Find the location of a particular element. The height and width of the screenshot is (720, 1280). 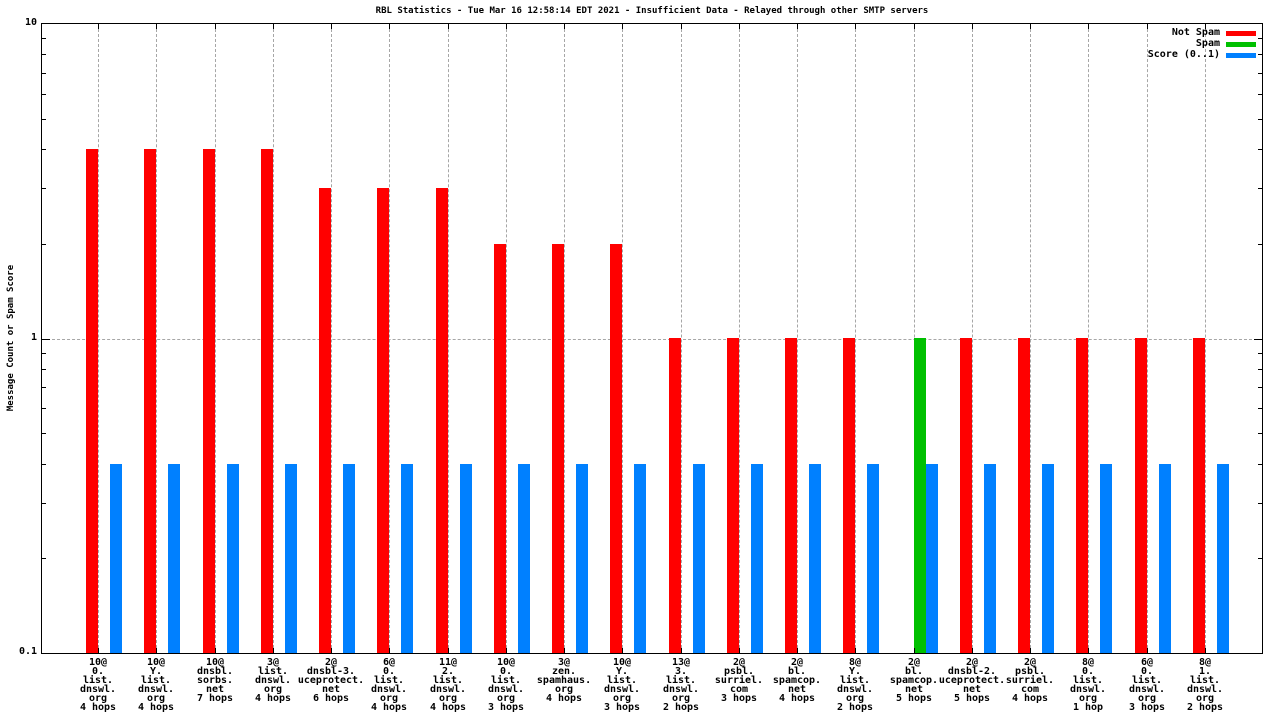

category-label-line: 2. is located at coordinates (448, 671).